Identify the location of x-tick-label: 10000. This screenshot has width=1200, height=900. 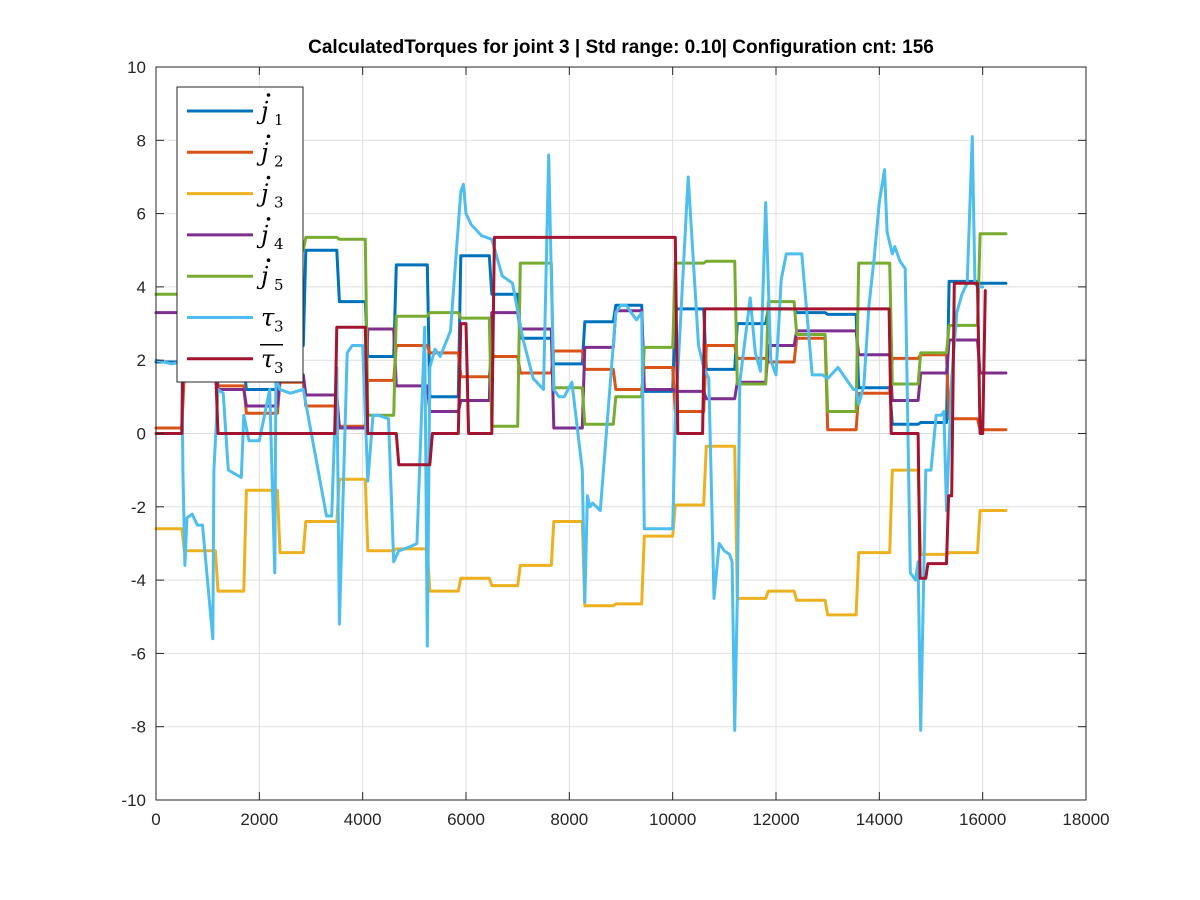
(672, 819).